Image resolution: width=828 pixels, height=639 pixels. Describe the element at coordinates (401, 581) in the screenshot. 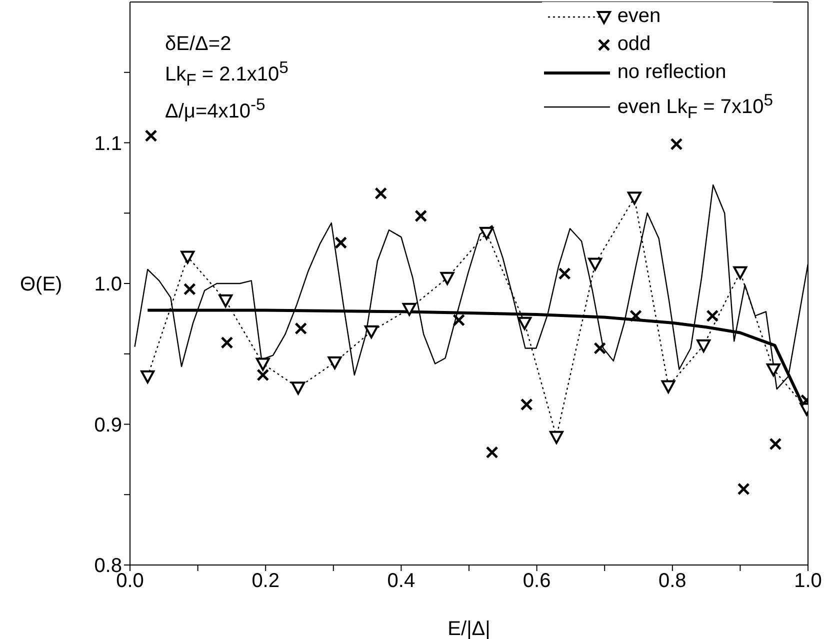

I see `x-tick-label: 0.4` at that location.